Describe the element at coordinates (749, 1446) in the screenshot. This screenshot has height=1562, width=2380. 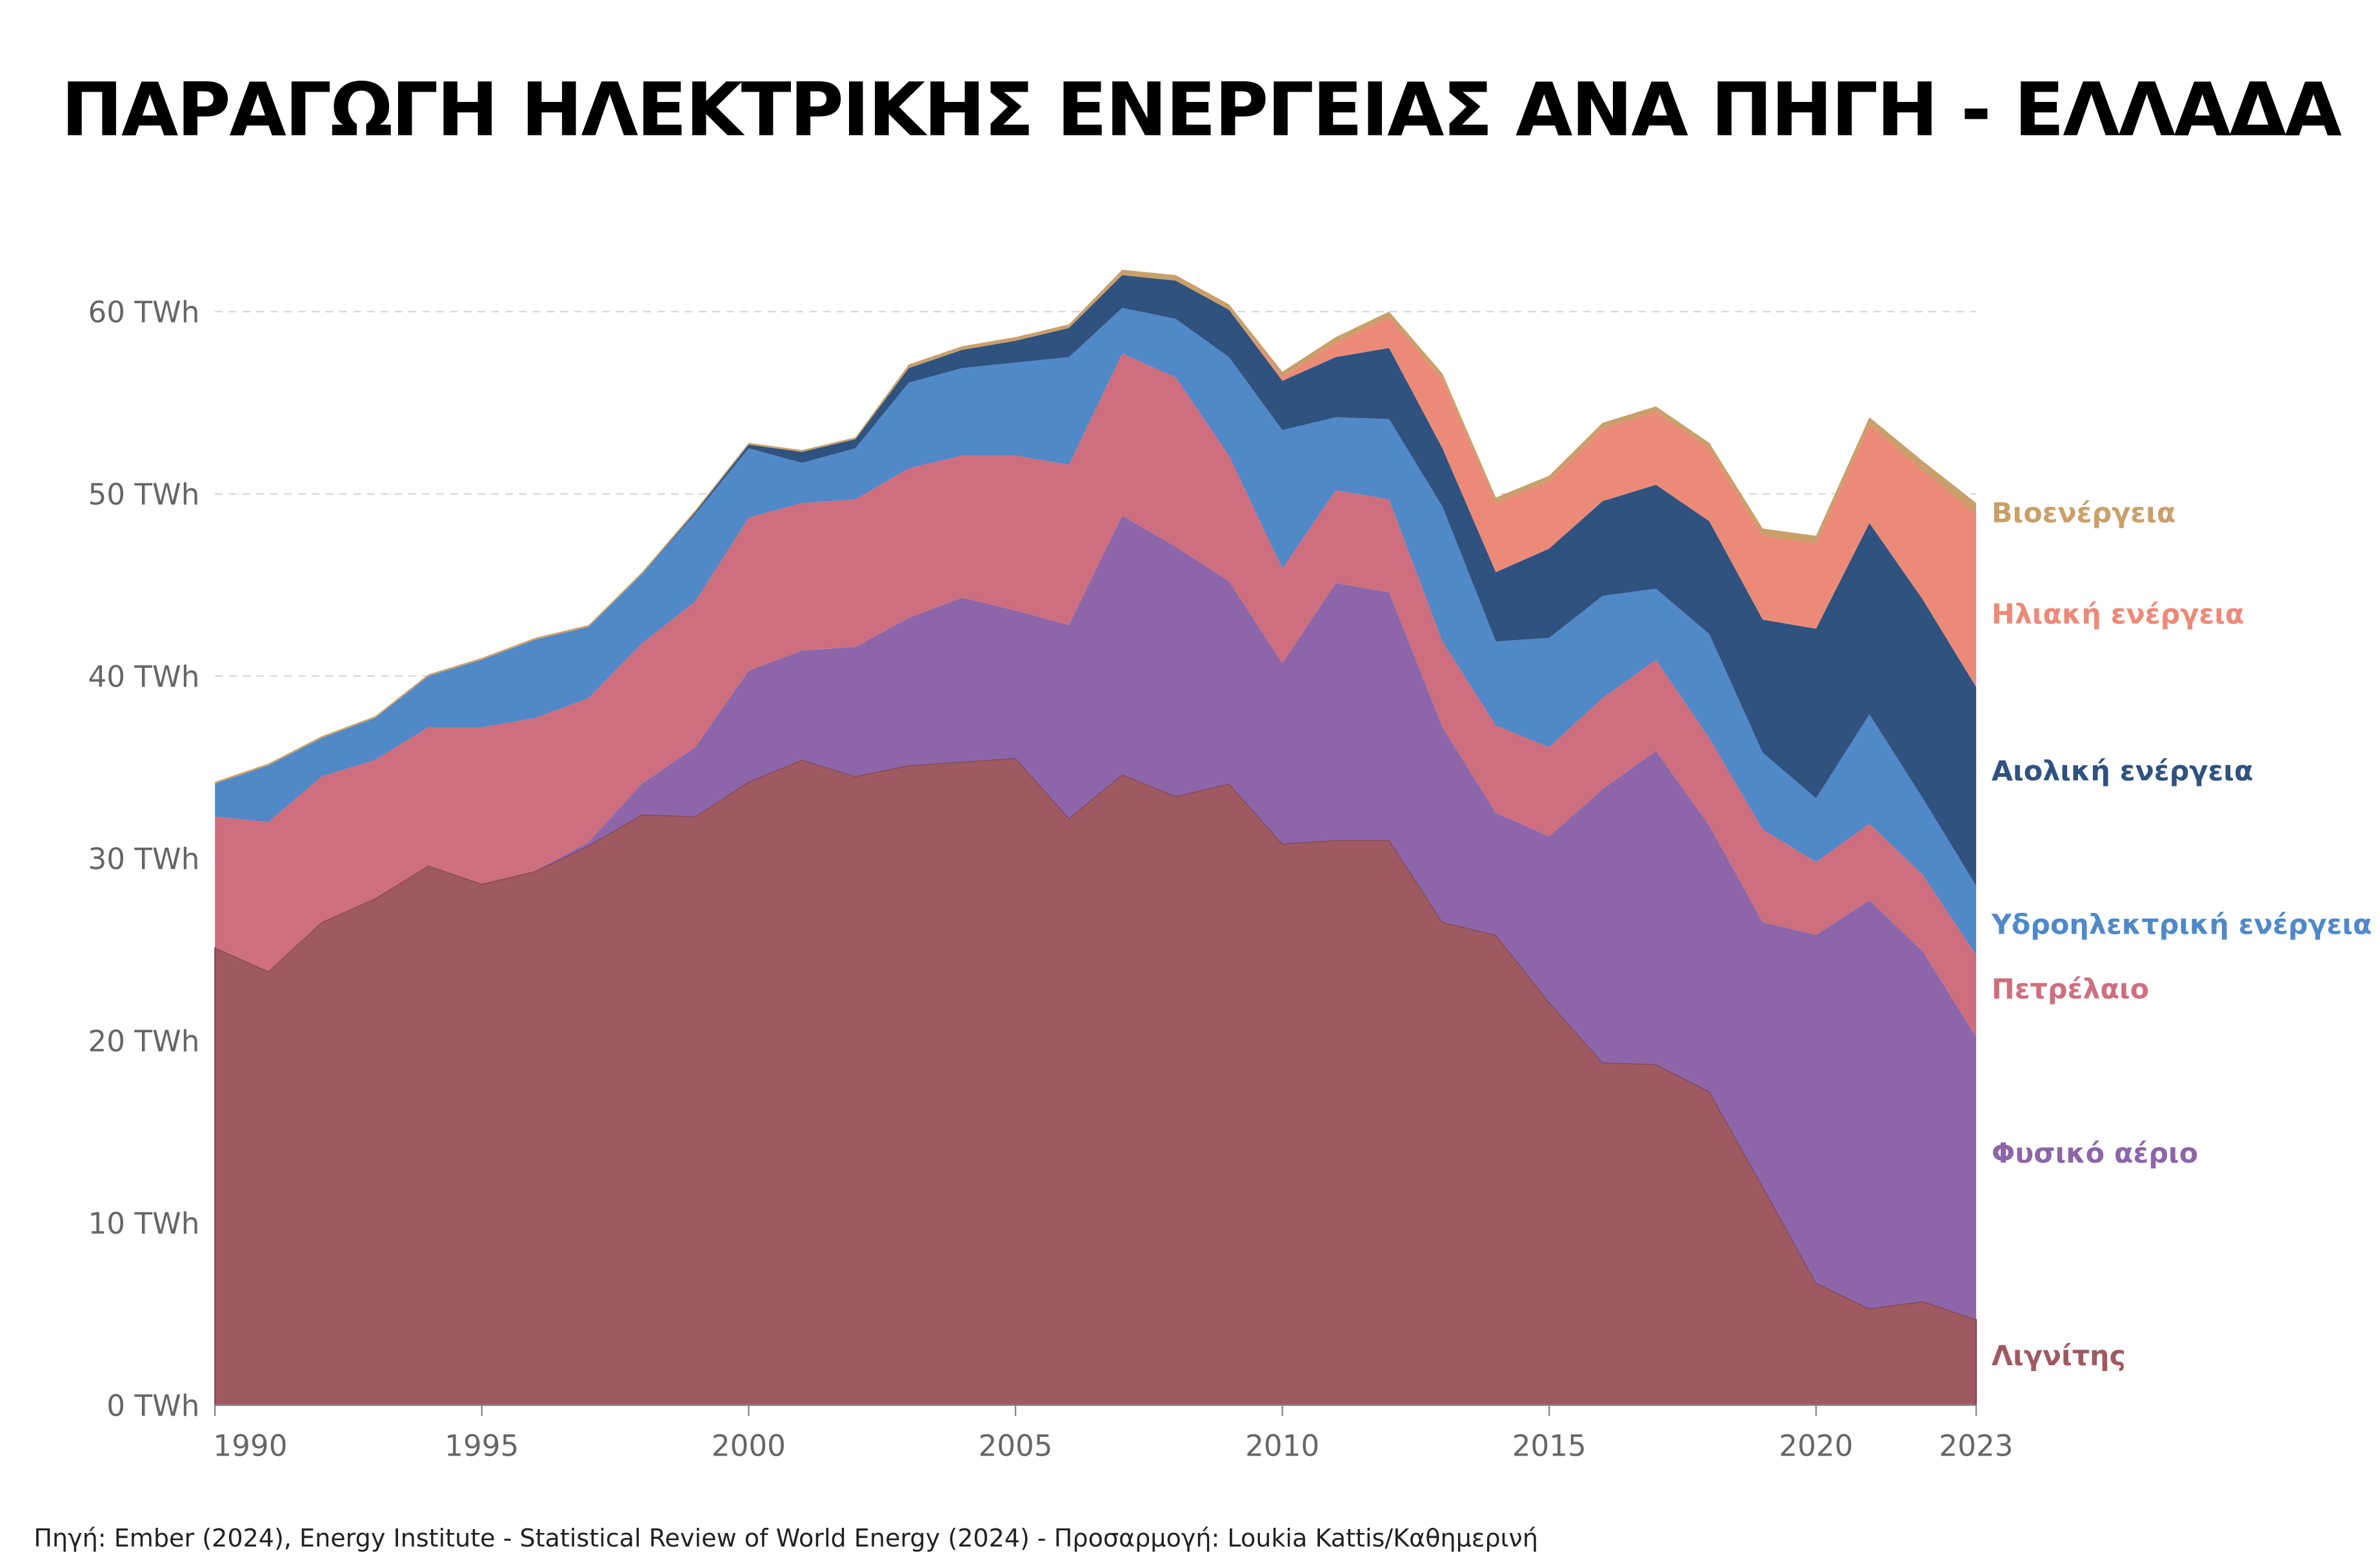
I see `x-tick-label: 2000` at that location.